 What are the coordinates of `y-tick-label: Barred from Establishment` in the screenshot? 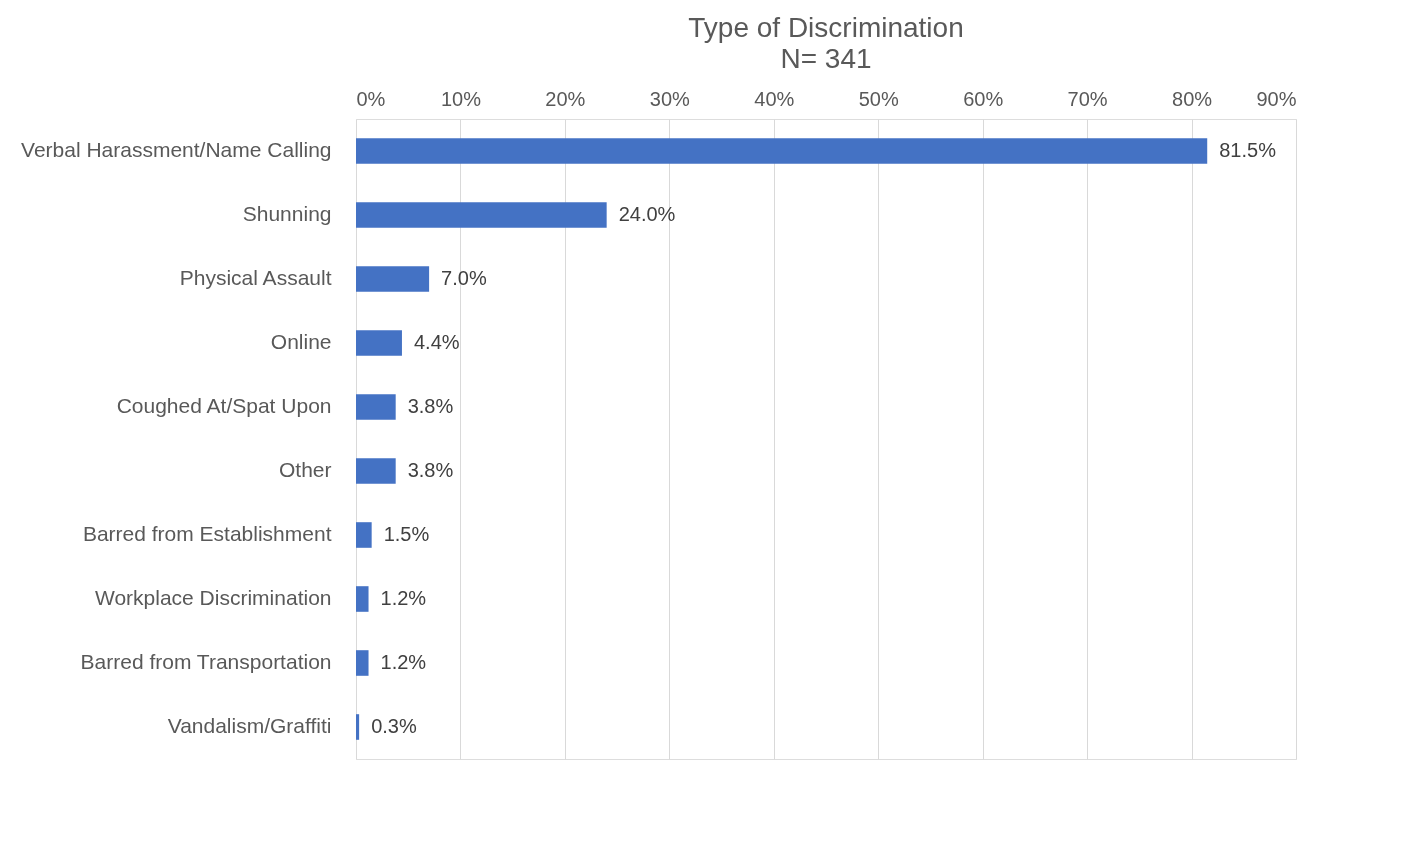 It's located at (207, 533).